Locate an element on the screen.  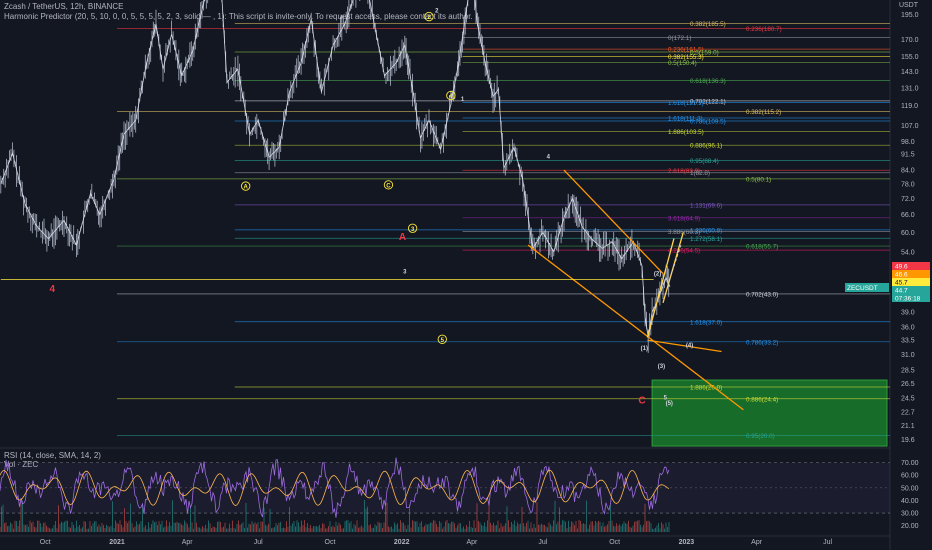
fib-level-label: 0.702(122.1) is located at coordinates (708, 101).